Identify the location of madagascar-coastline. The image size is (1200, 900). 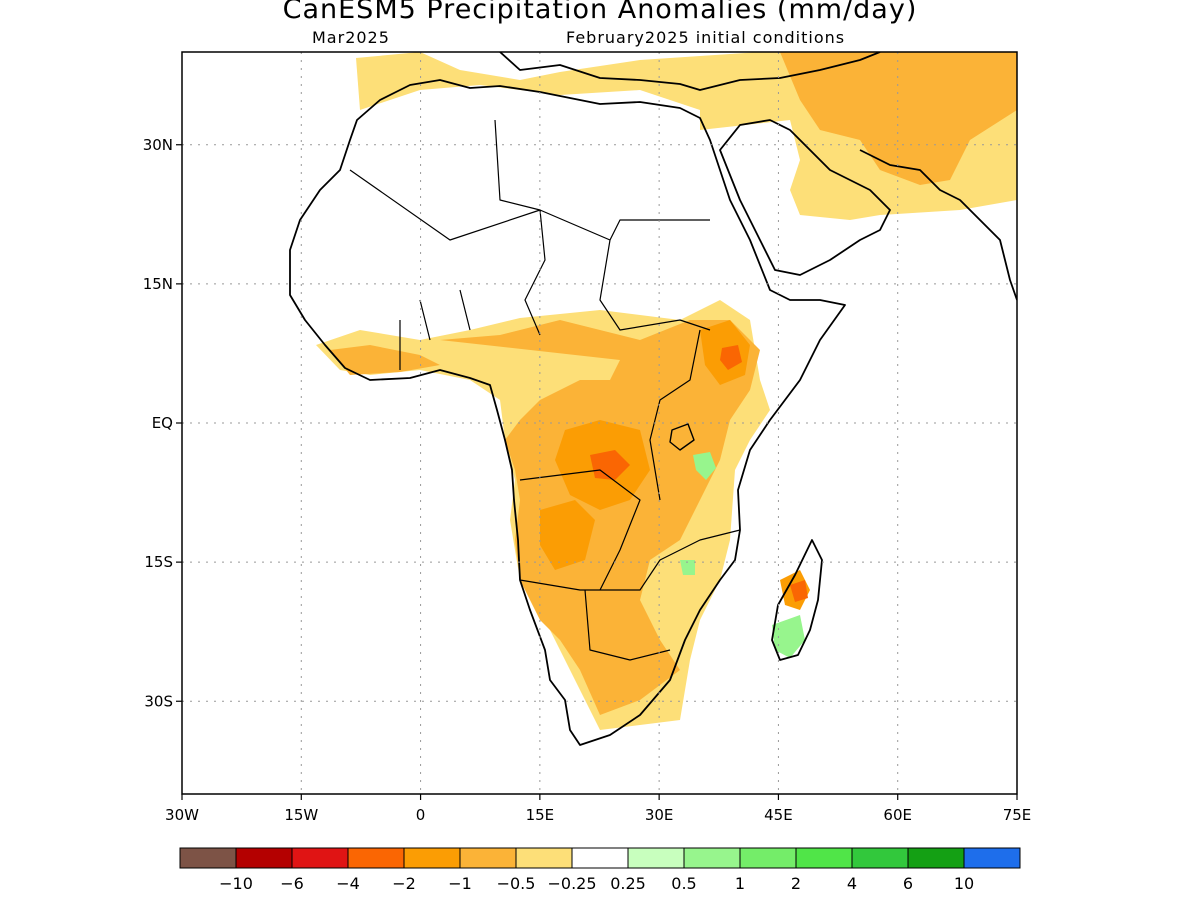
(797, 600).